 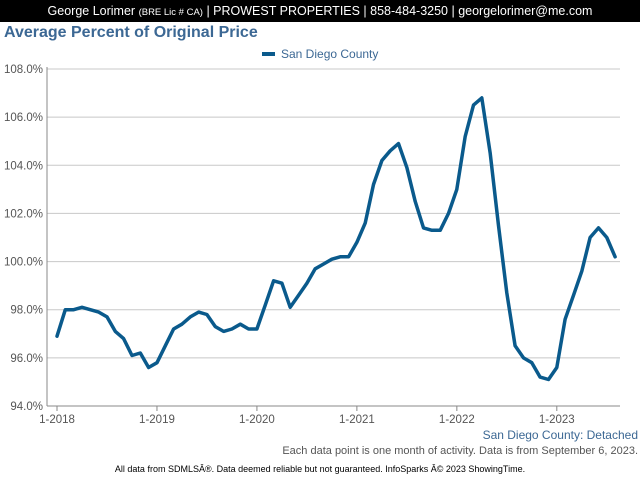 What do you see at coordinates (26, 359) in the screenshot?
I see `y-tick-label: 96.0%` at bounding box center [26, 359].